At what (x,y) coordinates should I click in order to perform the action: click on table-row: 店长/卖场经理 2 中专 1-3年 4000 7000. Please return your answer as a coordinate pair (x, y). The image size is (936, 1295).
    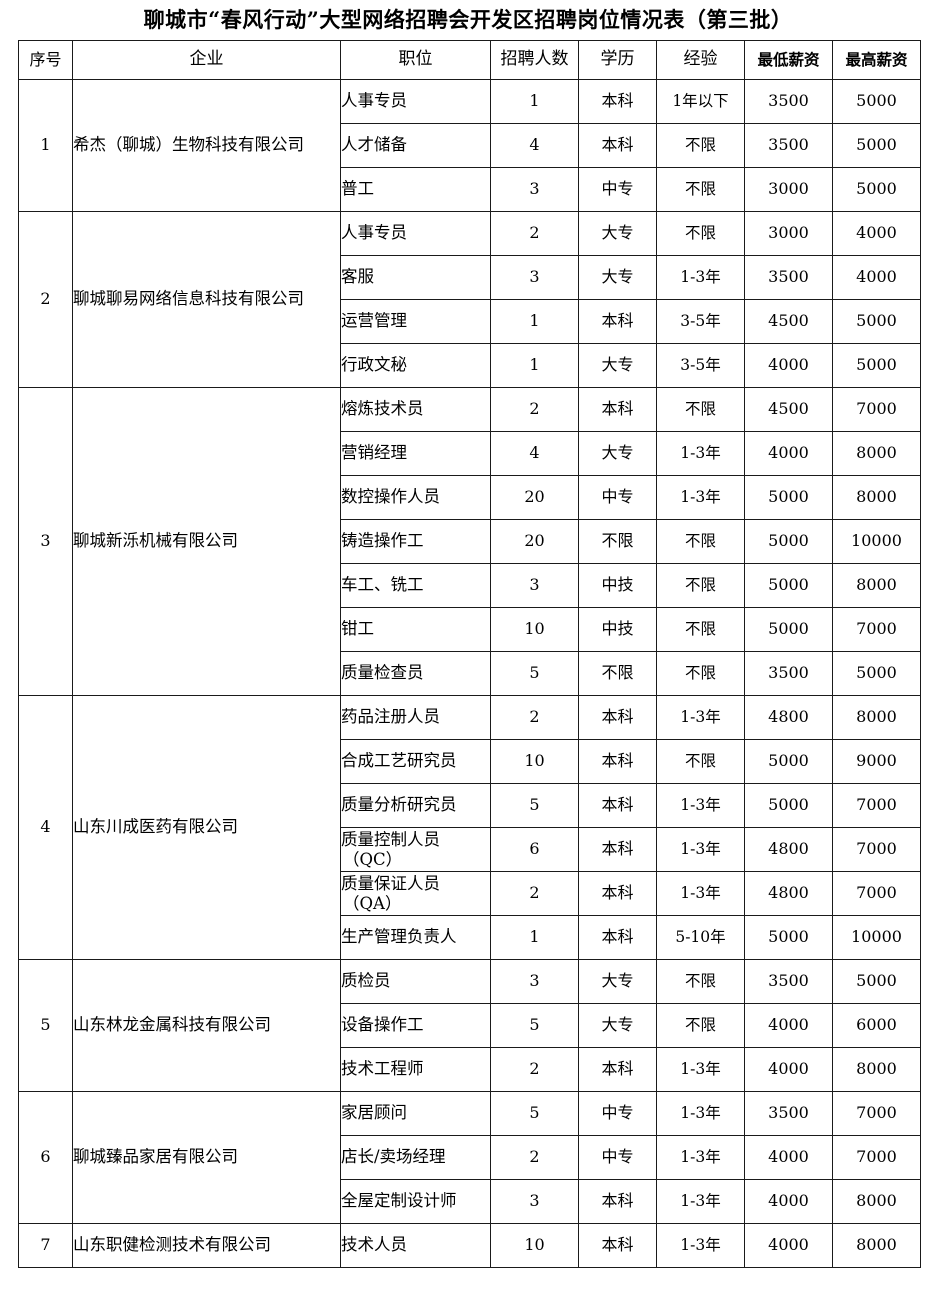
    Looking at the image, I should click on (470, 1157).